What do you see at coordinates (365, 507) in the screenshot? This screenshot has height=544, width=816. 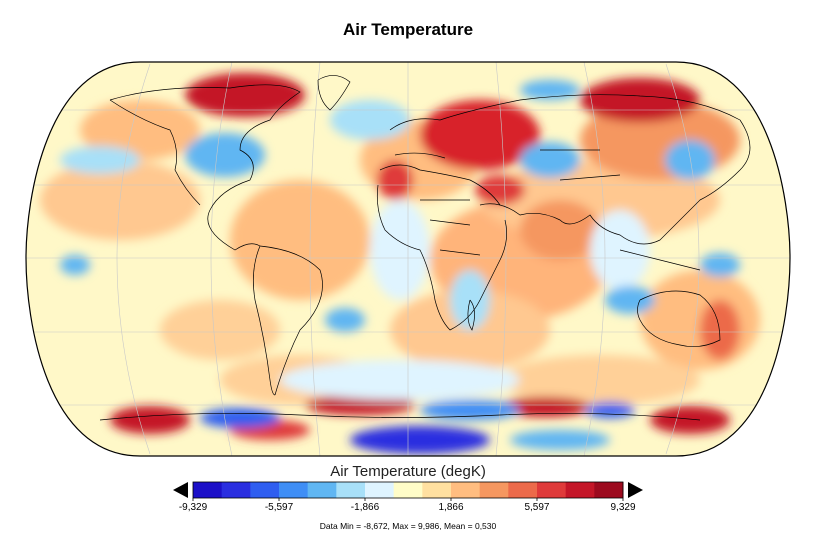 I see `colorbar-tick-label: -1,866` at bounding box center [365, 507].